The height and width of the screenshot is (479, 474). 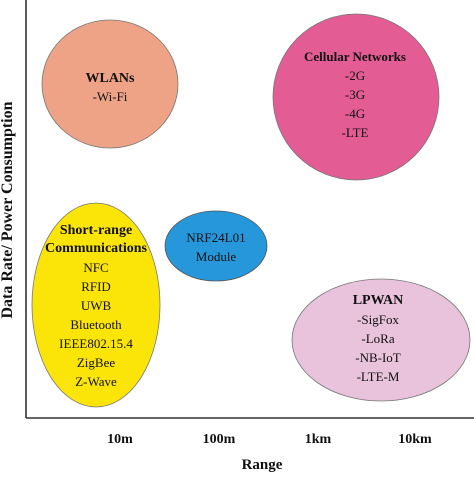 I want to click on short-range-title-line2: Communications, so click(x=96, y=248).